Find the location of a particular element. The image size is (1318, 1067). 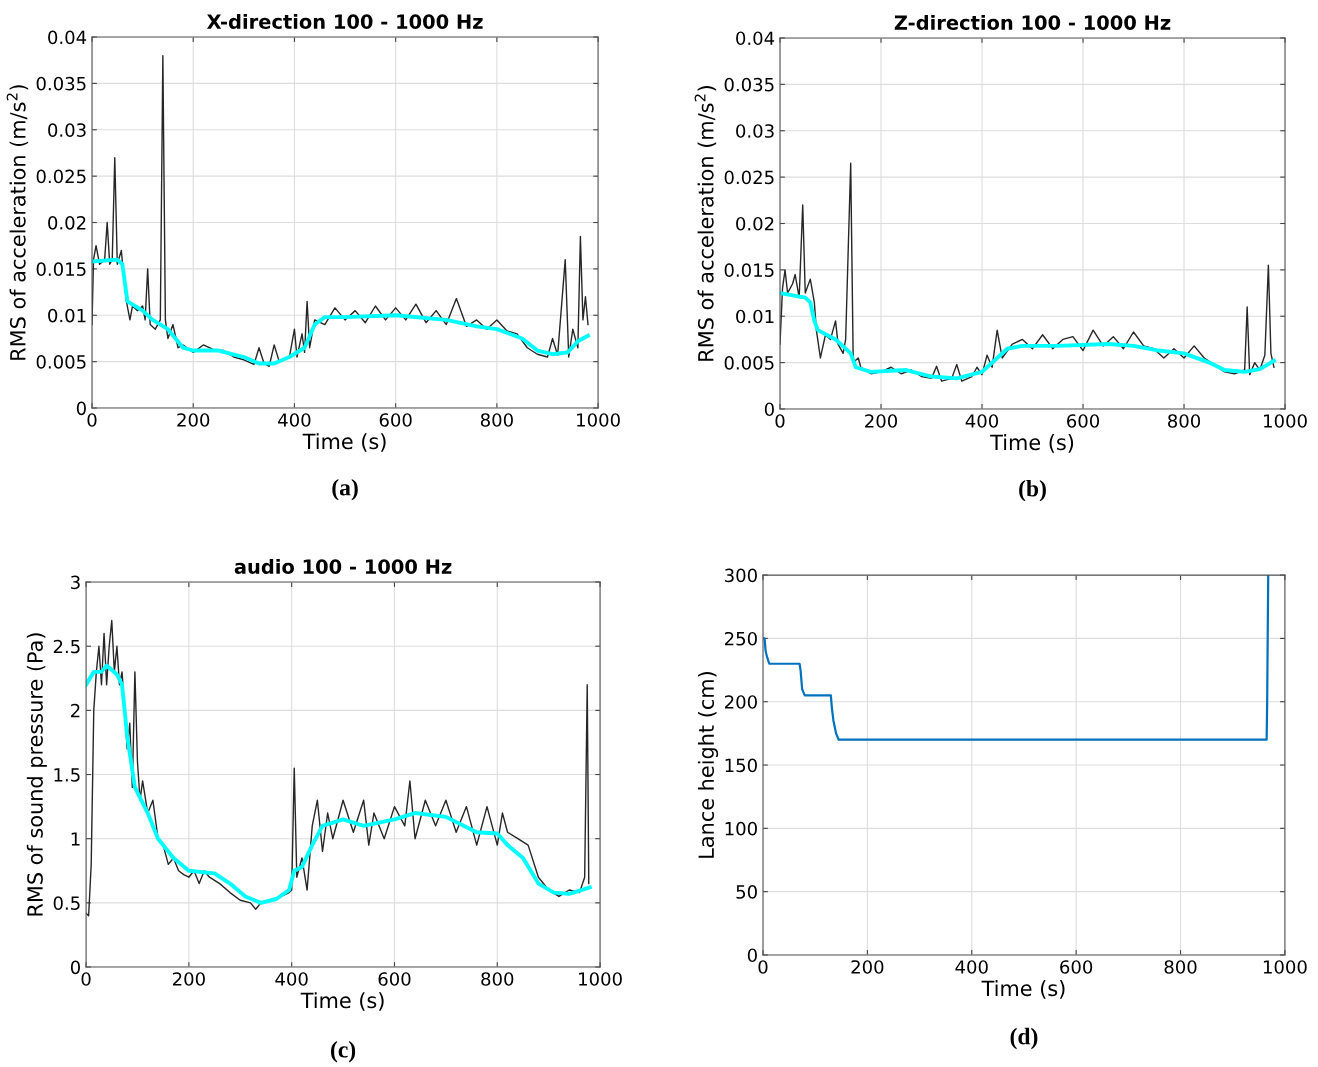

y-tick-label: 3 is located at coordinates (75, 582).